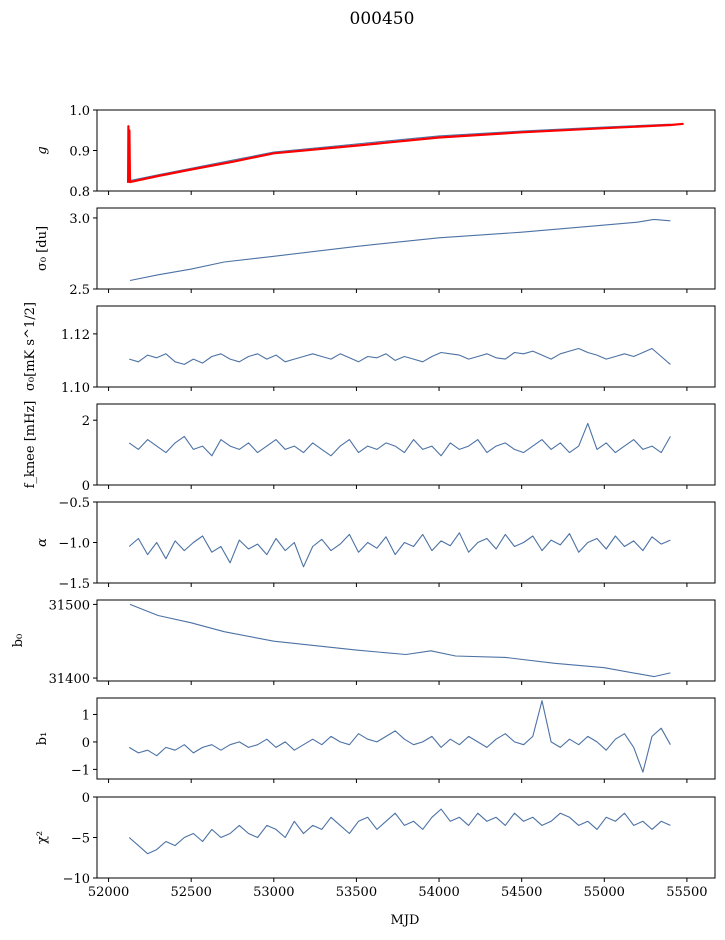  What do you see at coordinates (108, 892) in the screenshot?
I see `x-tick-label: 52000` at bounding box center [108, 892].